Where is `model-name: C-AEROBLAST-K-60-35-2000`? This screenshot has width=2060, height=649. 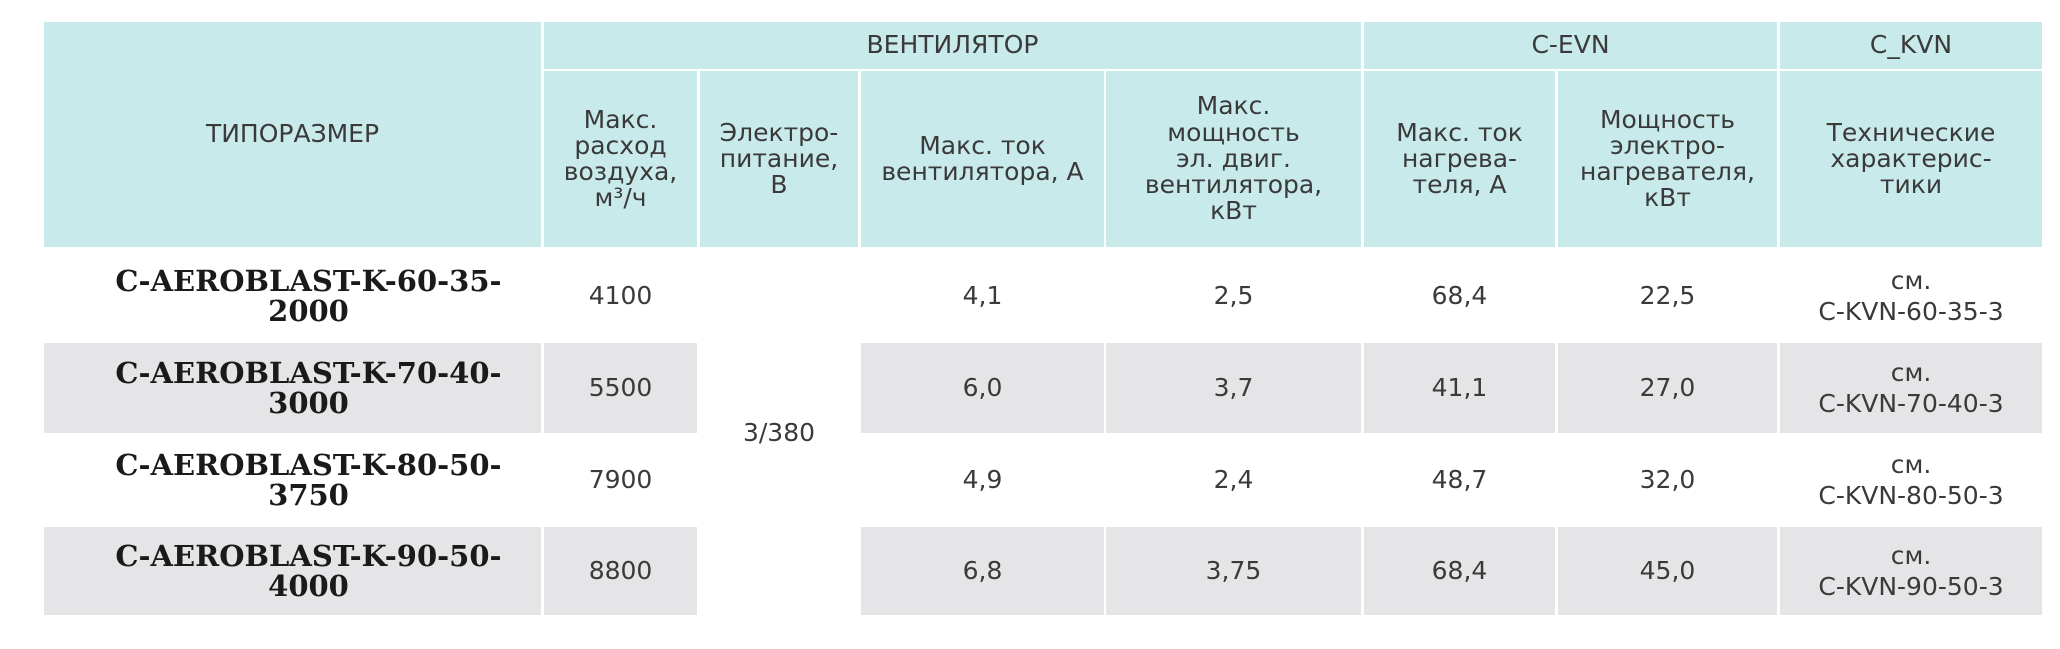
model-name: C-AEROBLAST-K-60-35-2000 is located at coordinates (308, 295).